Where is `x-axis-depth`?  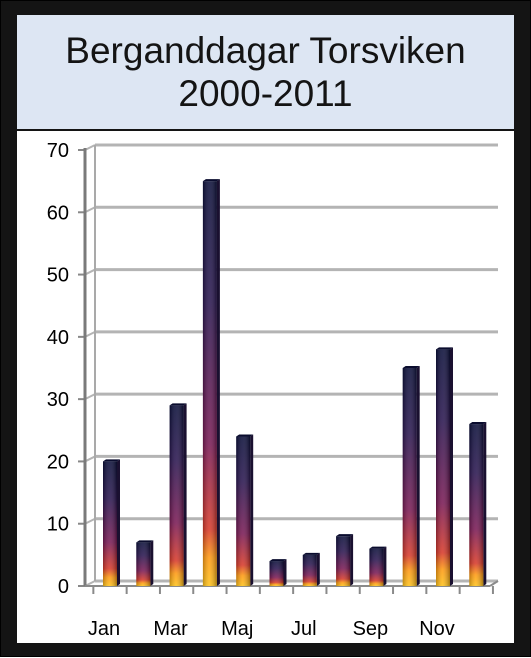 x-axis-depth is located at coordinates (494, 583).